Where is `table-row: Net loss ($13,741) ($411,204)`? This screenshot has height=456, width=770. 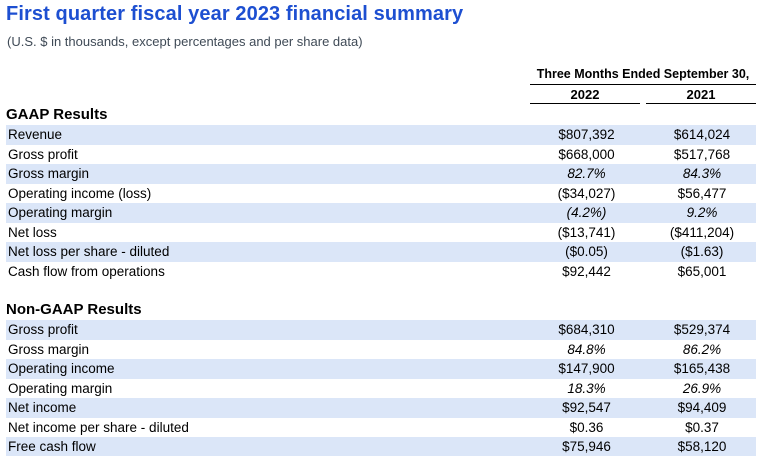 table-row: Net loss ($13,741) ($411,204) is located at coordinates (381, 233).